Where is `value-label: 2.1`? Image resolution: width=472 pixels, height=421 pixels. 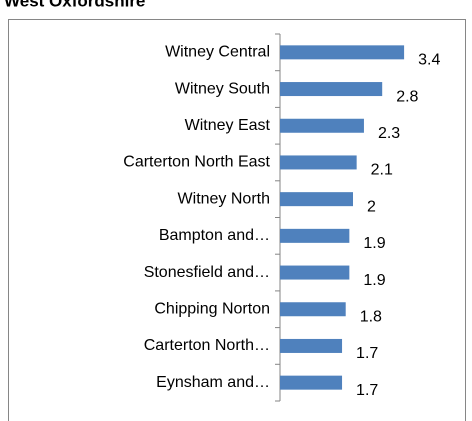
value-label: 2.1 is located at coordinates (382, 170).